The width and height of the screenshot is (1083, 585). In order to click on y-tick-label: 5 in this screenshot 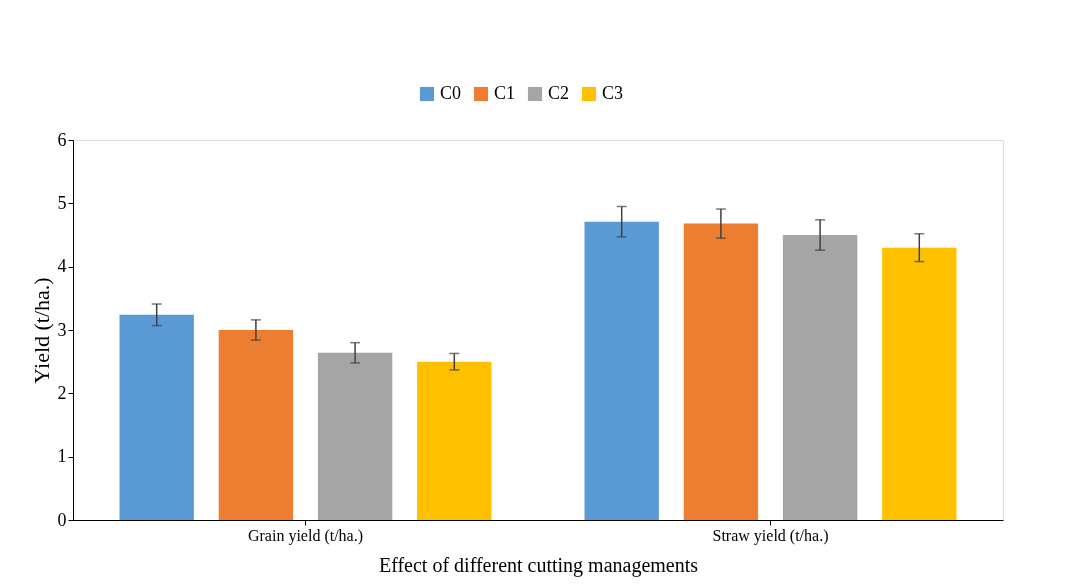, I will do `click(62, 202)`.